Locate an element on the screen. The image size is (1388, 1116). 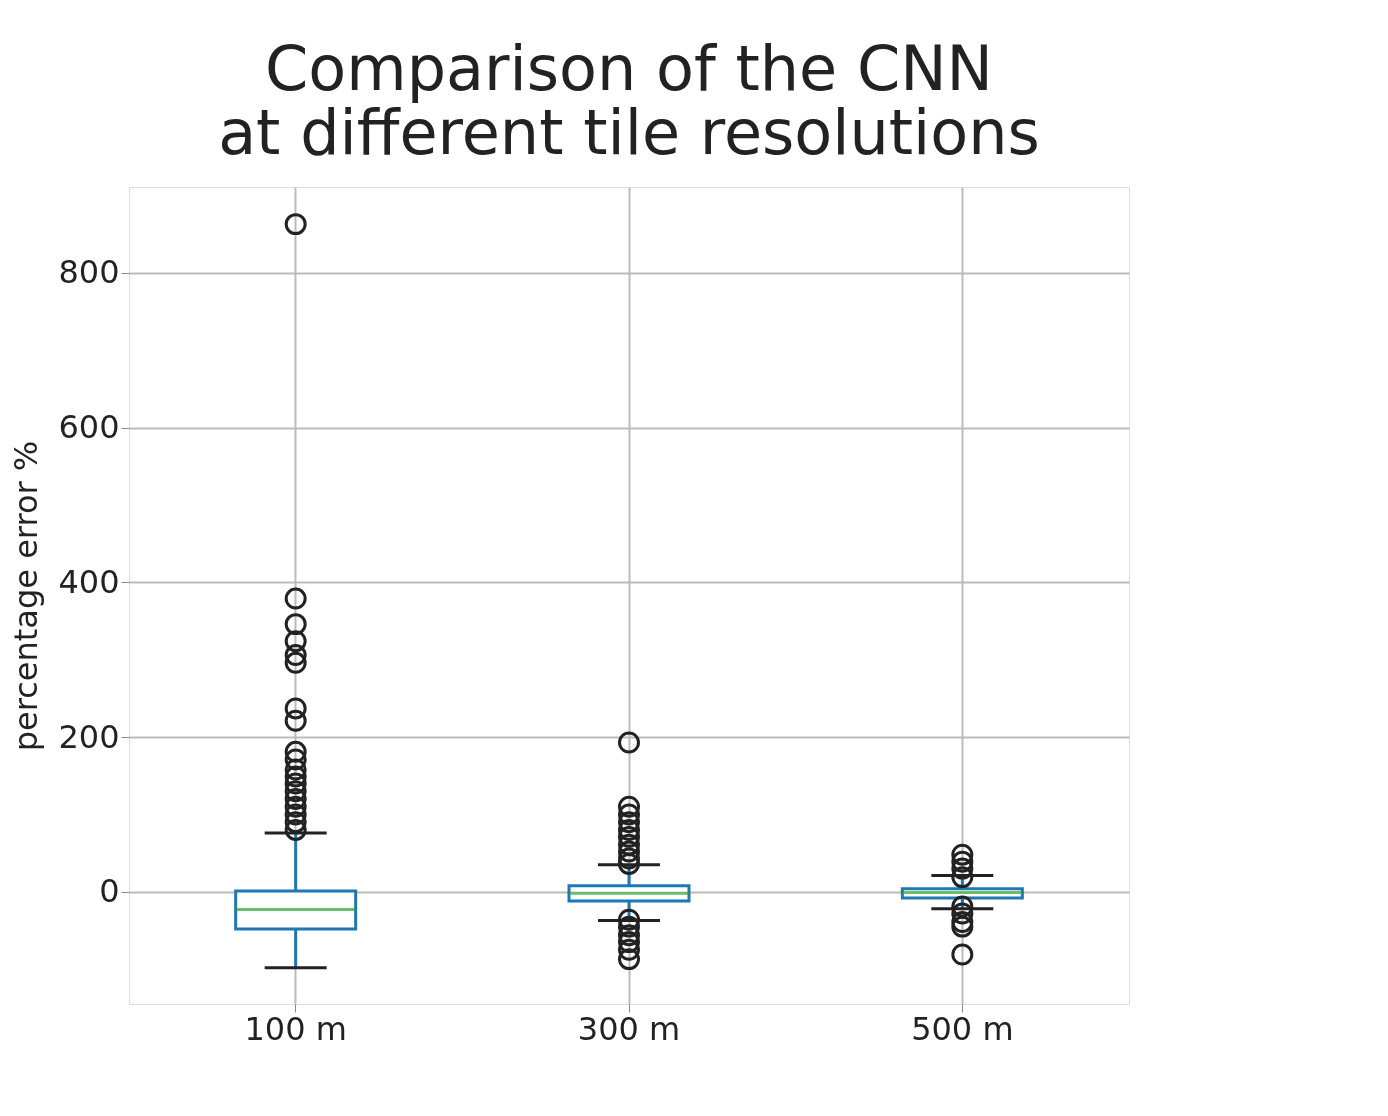
y-tick-label: 0 is located at coordinates (109, 891).